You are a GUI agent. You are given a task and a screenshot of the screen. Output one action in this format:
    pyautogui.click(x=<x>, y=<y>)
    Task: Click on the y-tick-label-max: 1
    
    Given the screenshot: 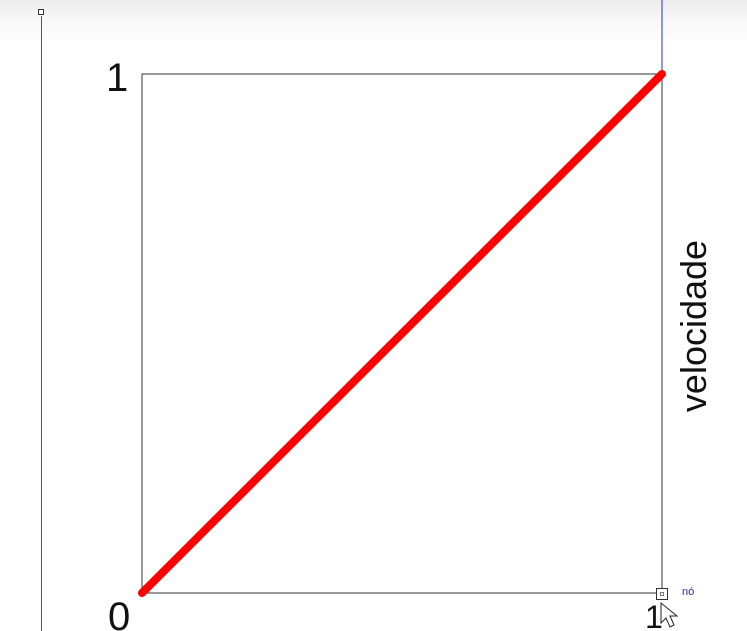 What is the action you would take?
    pyautogui.click(x=117, y=78)
    